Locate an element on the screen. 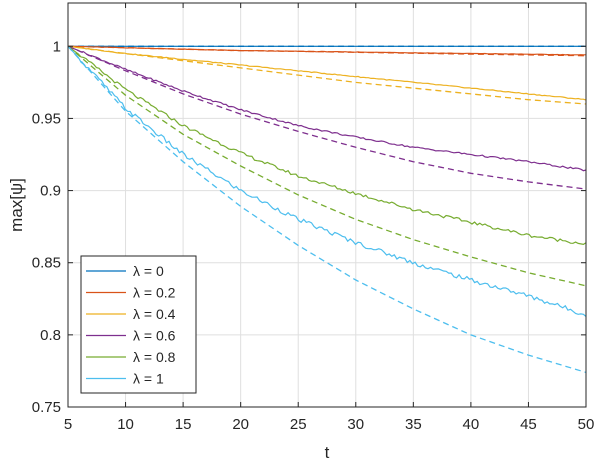  y-axis-label: max[ψ] is located at coordinates (16, 205).